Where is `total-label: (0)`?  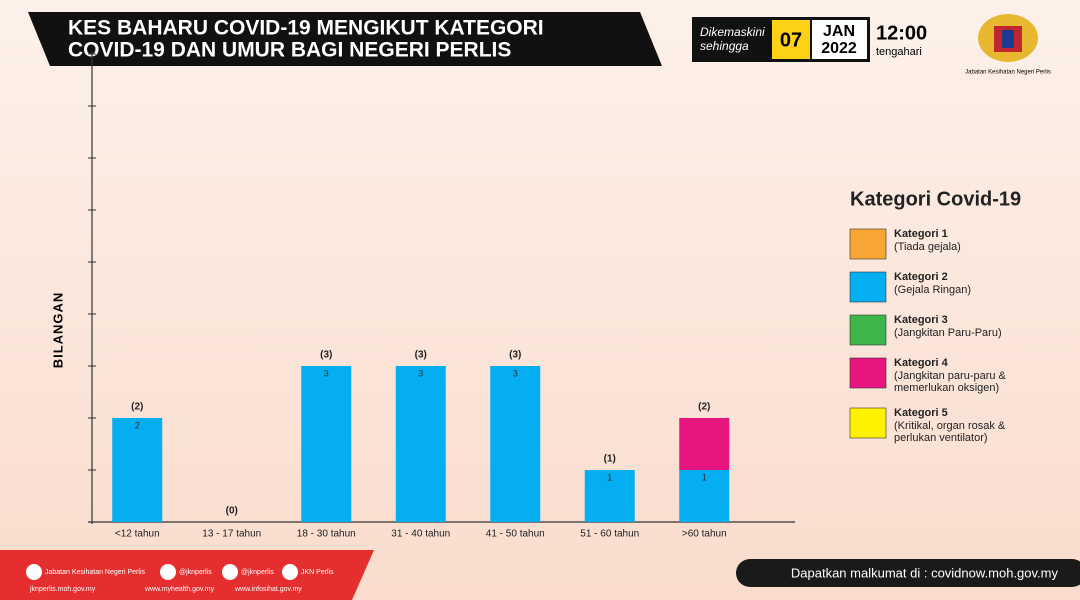 total-label: (0) is located at coordinates (232, 511).